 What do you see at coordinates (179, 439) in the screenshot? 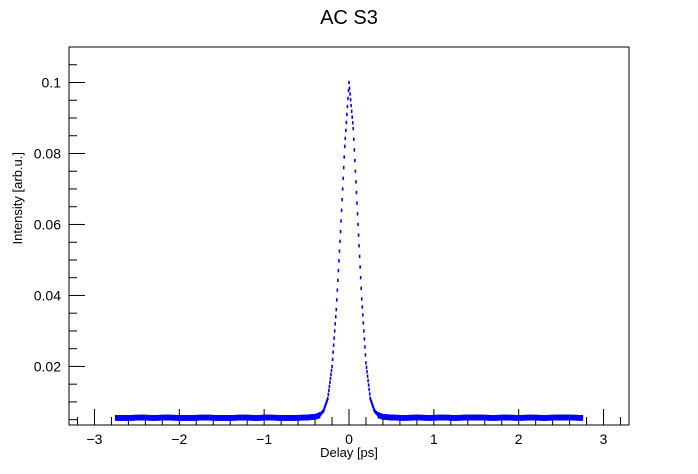
I see `x-tick-label: −2` at bounding box center [179, 439].